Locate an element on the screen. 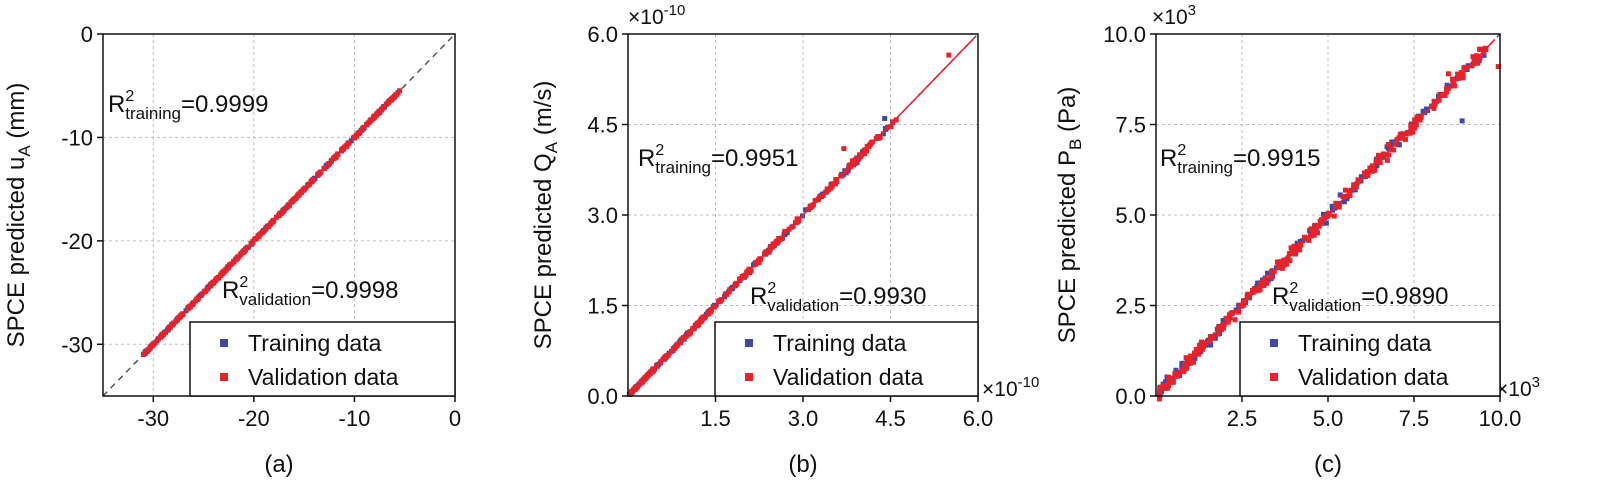 This screenshot has width=1600, height=491. x-tick-label-2: 4.5 is located at coordinates (890, 418).